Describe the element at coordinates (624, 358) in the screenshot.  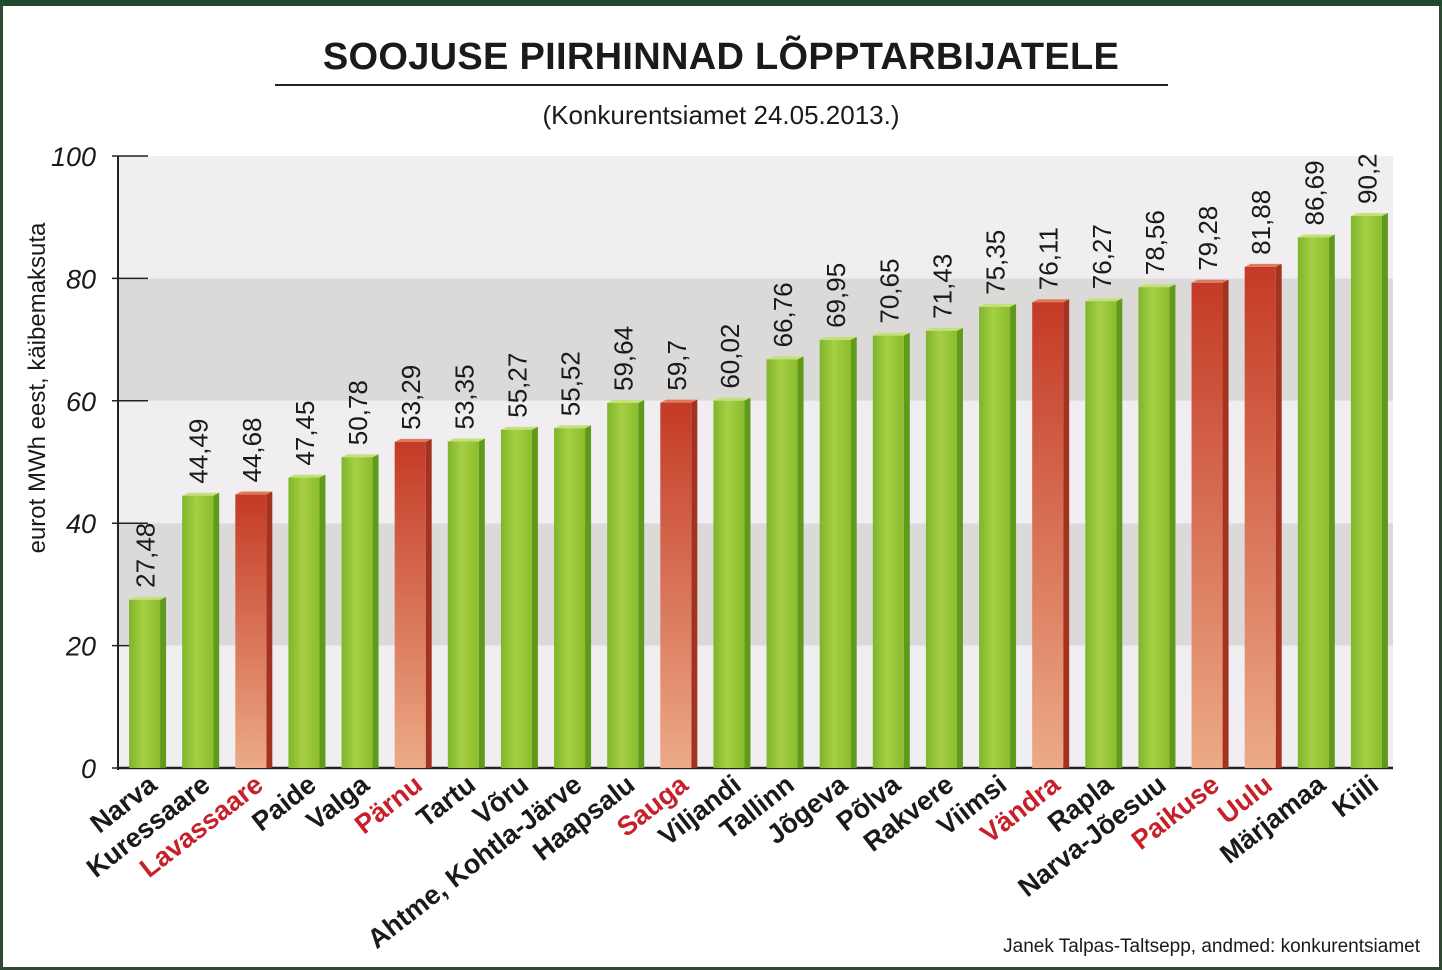
I see `value-label: 59,64` at that location.